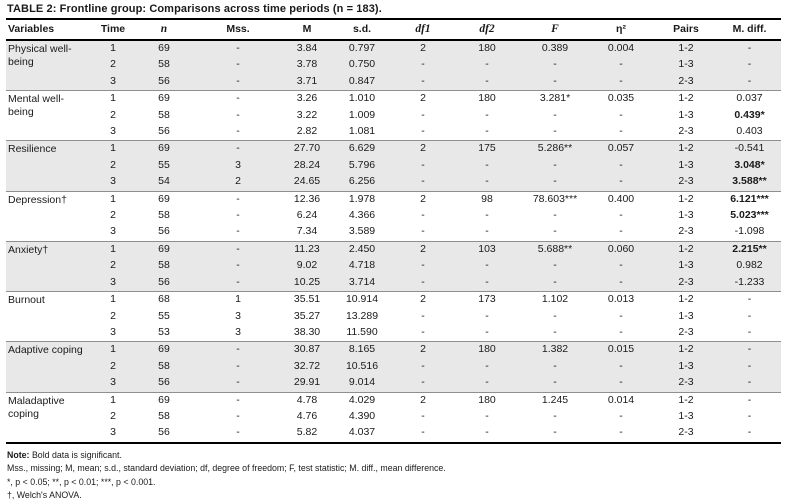  What do you see at coordinates (238, 300) in the screenshot?
I see `cell-mss: 1` at bounding box center [238, 300].